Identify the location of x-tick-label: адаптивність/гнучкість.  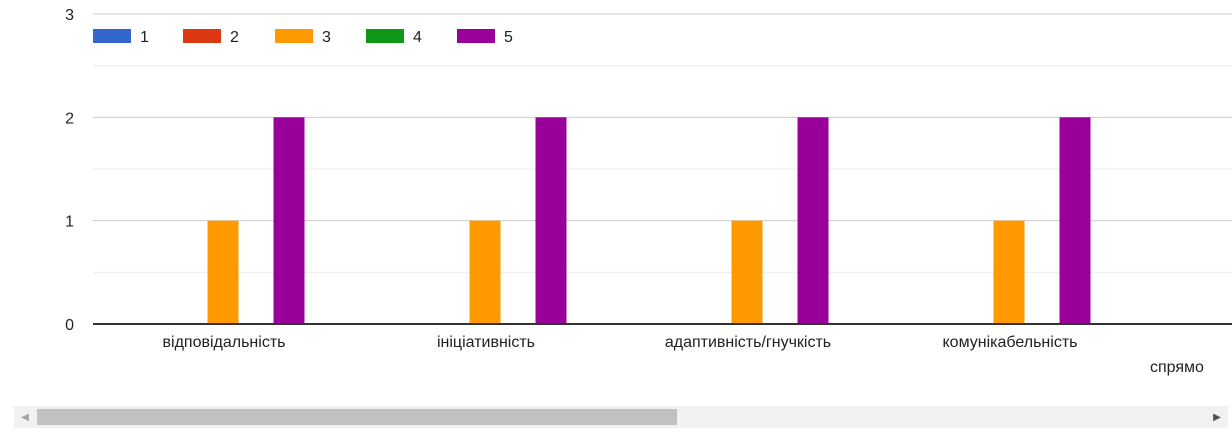
(748, 342).